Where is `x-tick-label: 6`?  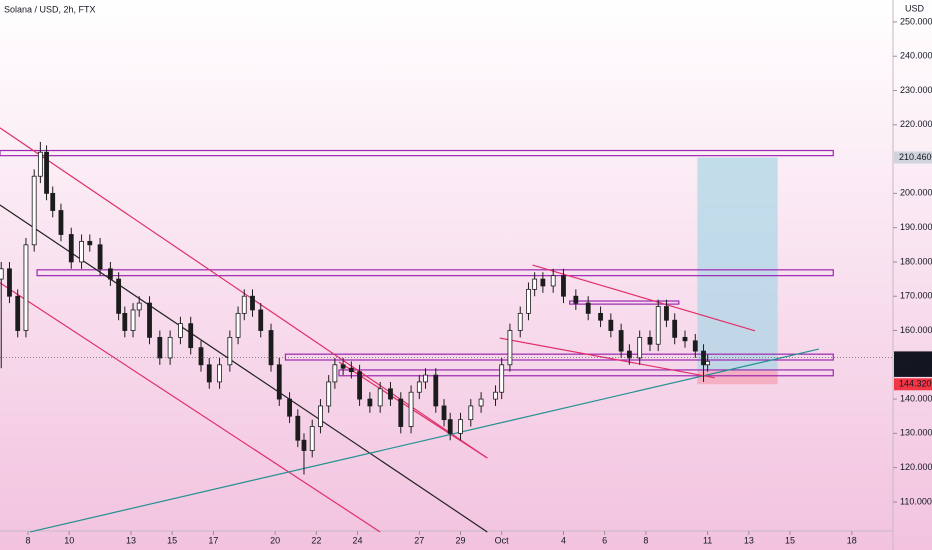
x-tick-label: 6 is located at coordinates (604, 540).